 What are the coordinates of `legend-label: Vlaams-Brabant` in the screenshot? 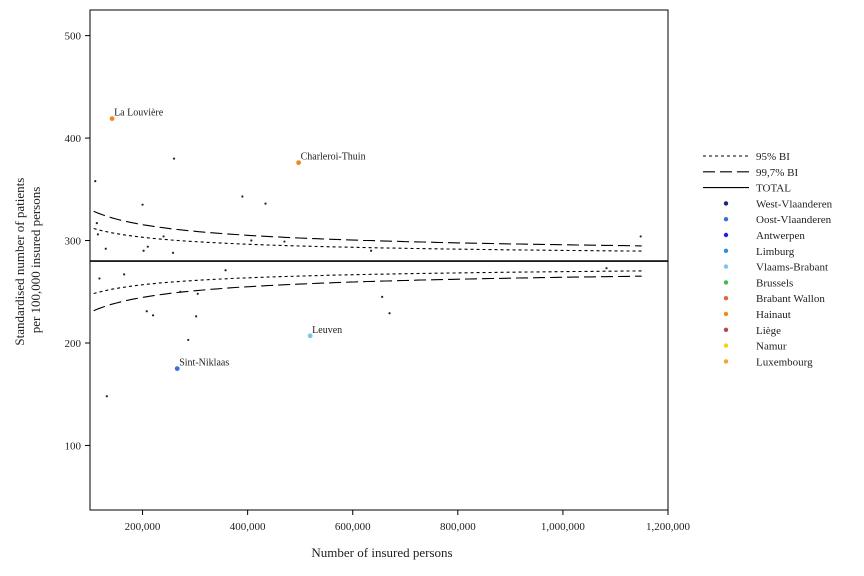 It's located at (792, 268).